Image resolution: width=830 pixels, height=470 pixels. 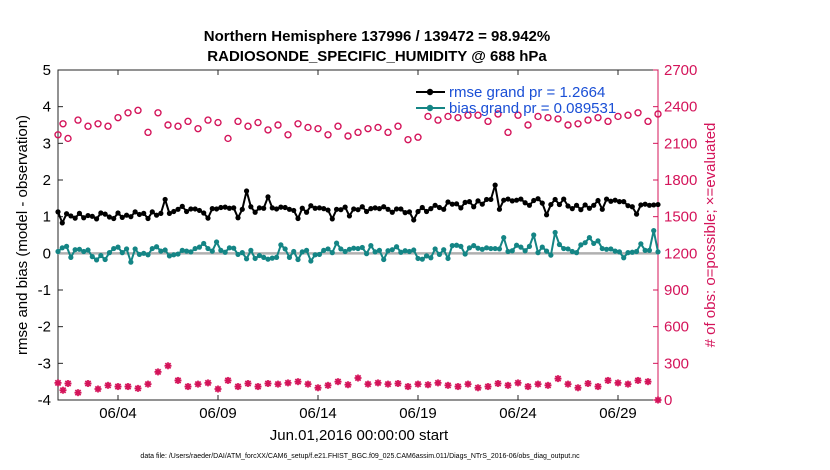 What do you see at coordinates (680, 70) in the screenshot?
I see `y-right-tick-label: 2700` at bounding box center [680, 70].